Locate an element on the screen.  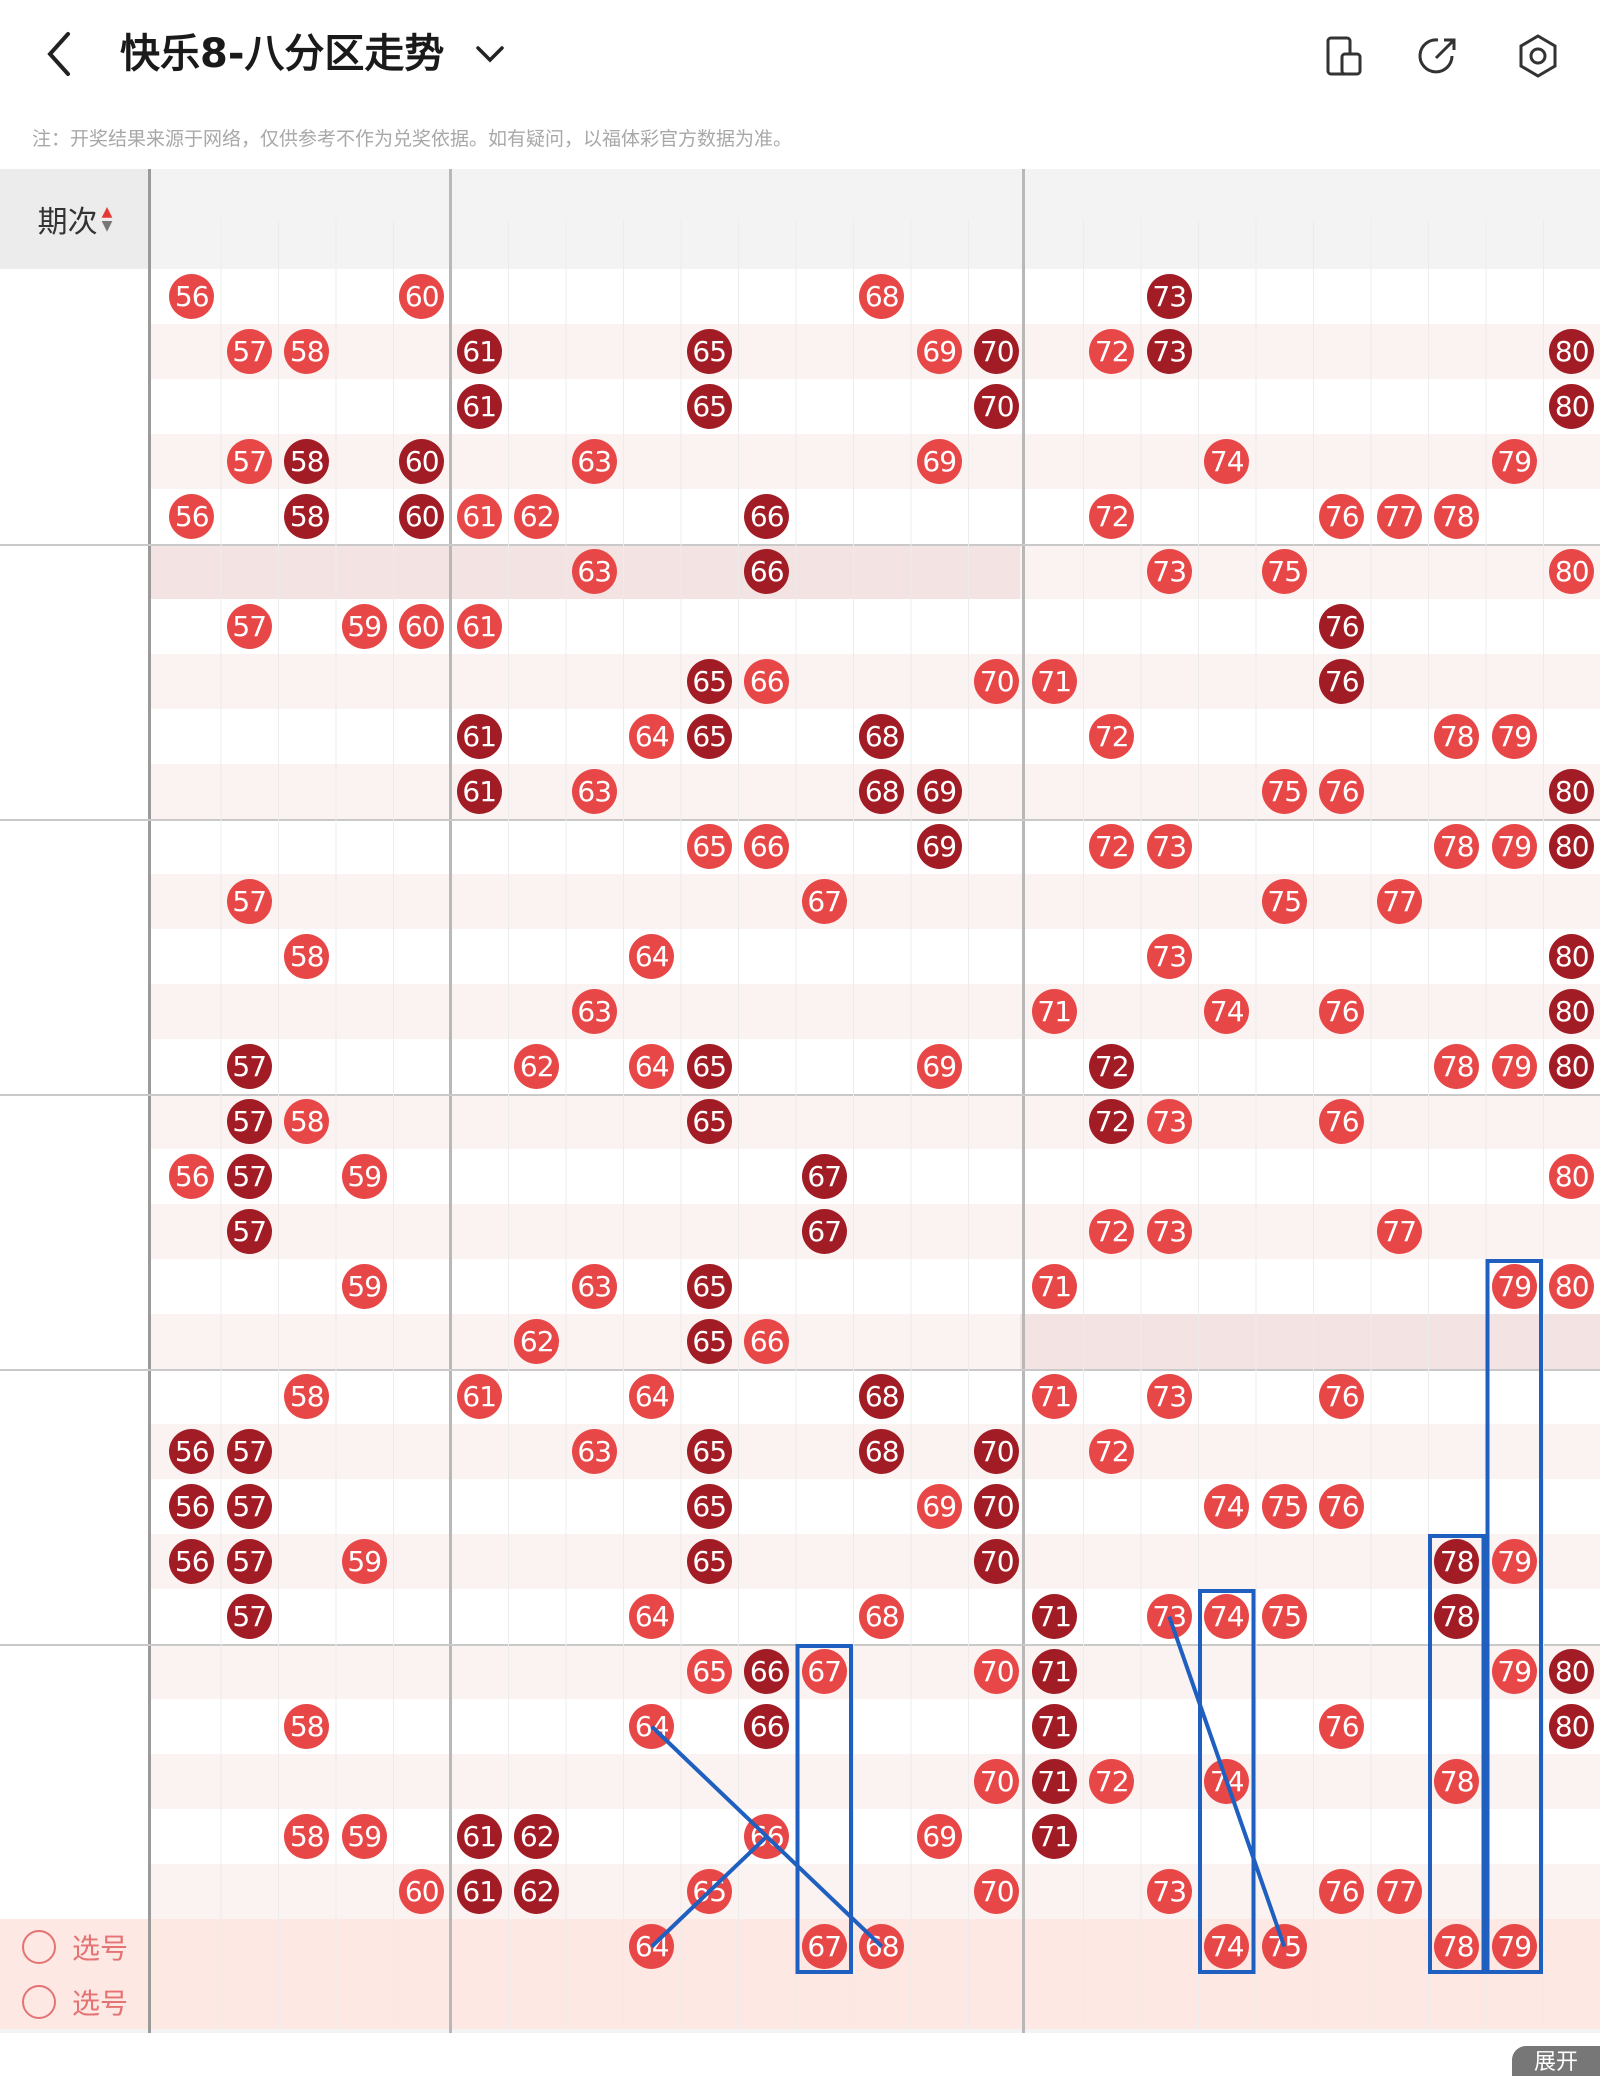
device-icon is located at coordinates (1344, 56).